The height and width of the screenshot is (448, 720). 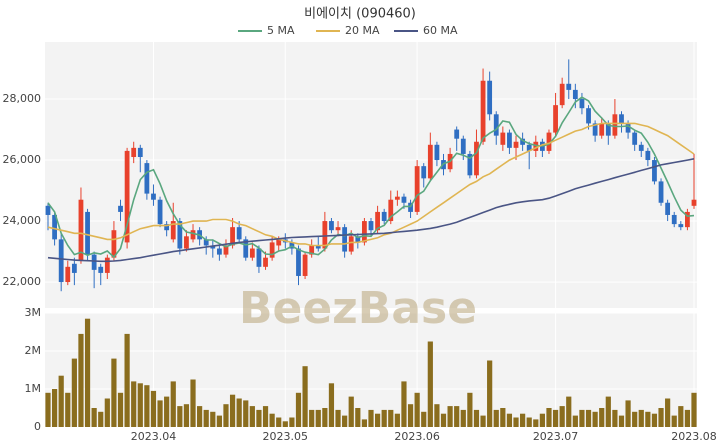 What do you see at coordinates (281, 30) in the screenshot?
I see `legend-label: 5 MA` at bounding box center [281, 30].